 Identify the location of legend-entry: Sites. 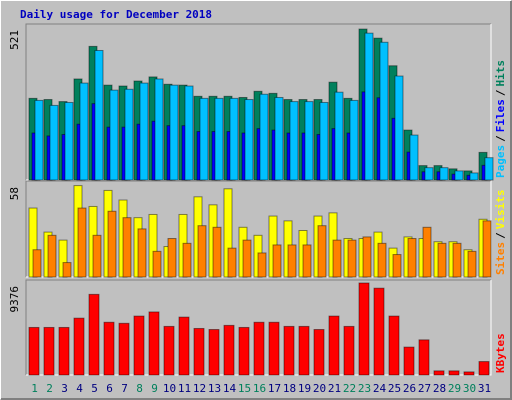
(500, 258).